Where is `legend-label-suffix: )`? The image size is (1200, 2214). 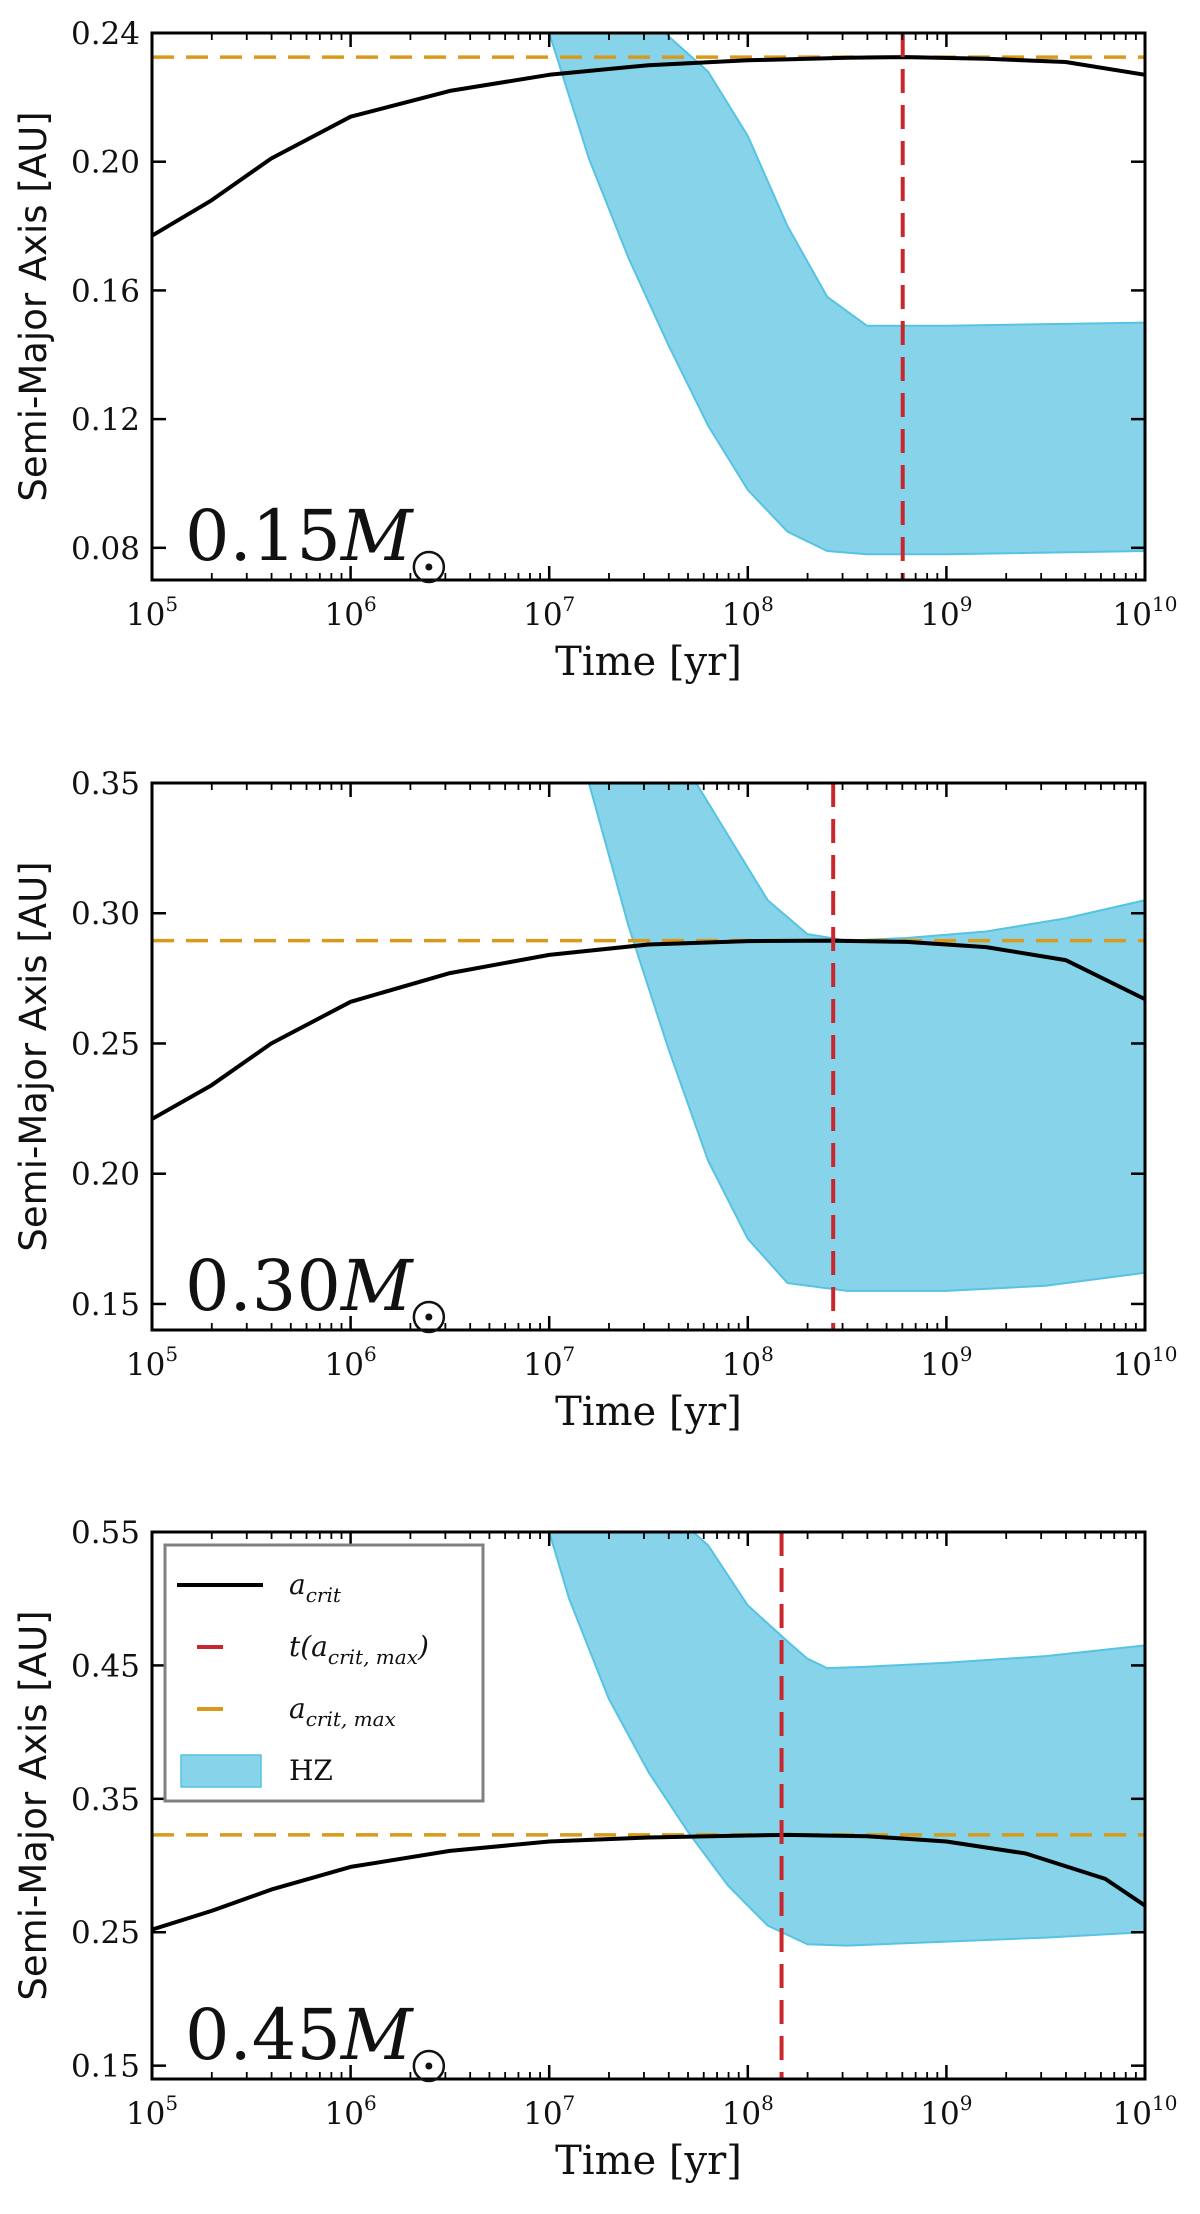
legend-label-suffix: ) is located at coordinates (423, 1646).